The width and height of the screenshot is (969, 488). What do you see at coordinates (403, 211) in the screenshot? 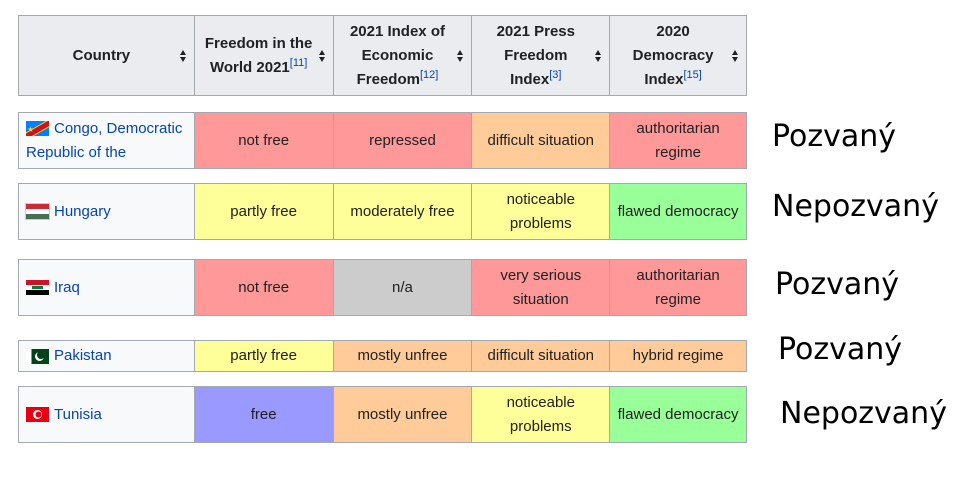
I see `economic-freedom-cell: moderately free` at bounding box center [403, 211].